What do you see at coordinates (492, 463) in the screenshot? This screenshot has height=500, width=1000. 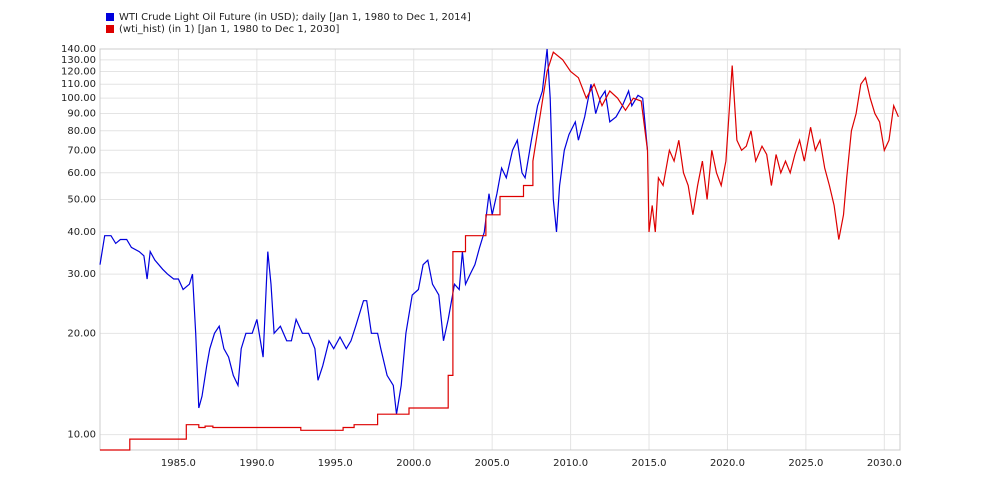 I see `x-tick-label: 2005.0` at bounding box center [492, 463].